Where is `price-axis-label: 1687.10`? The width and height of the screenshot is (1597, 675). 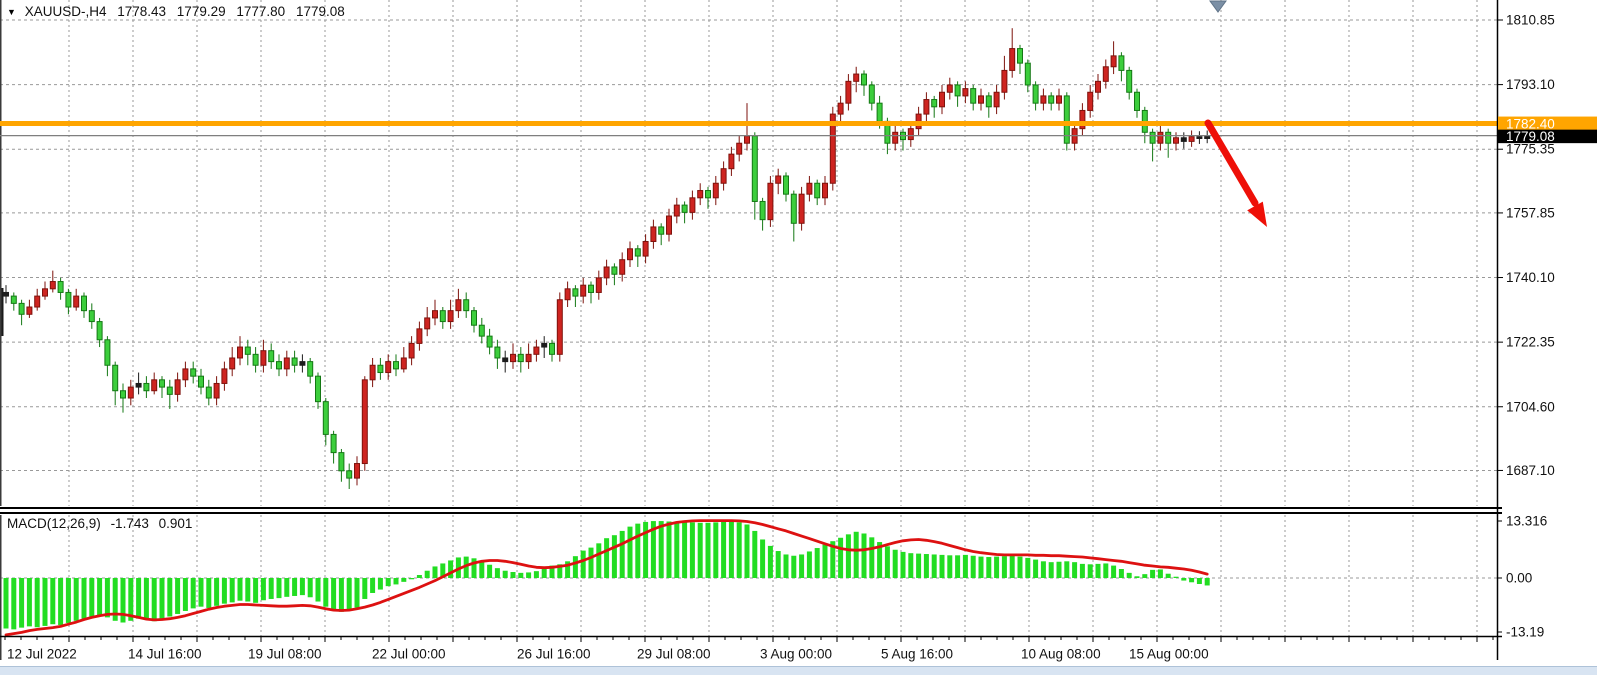
price-axis-label: 1687.10 is located at coordinates (1530, 470).